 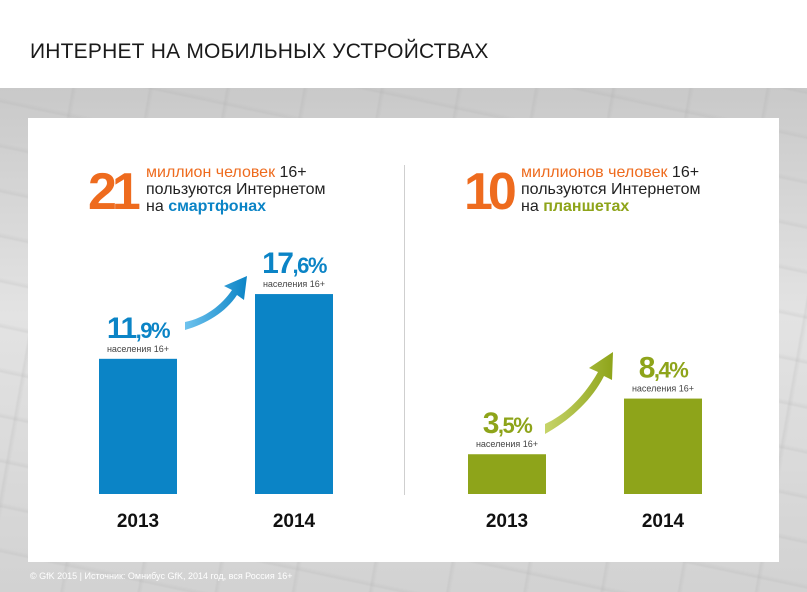 What do you see at coordinates (277, 263) in the screenshot?
I see `value-whole: 17` at bounding box center [277, 263].